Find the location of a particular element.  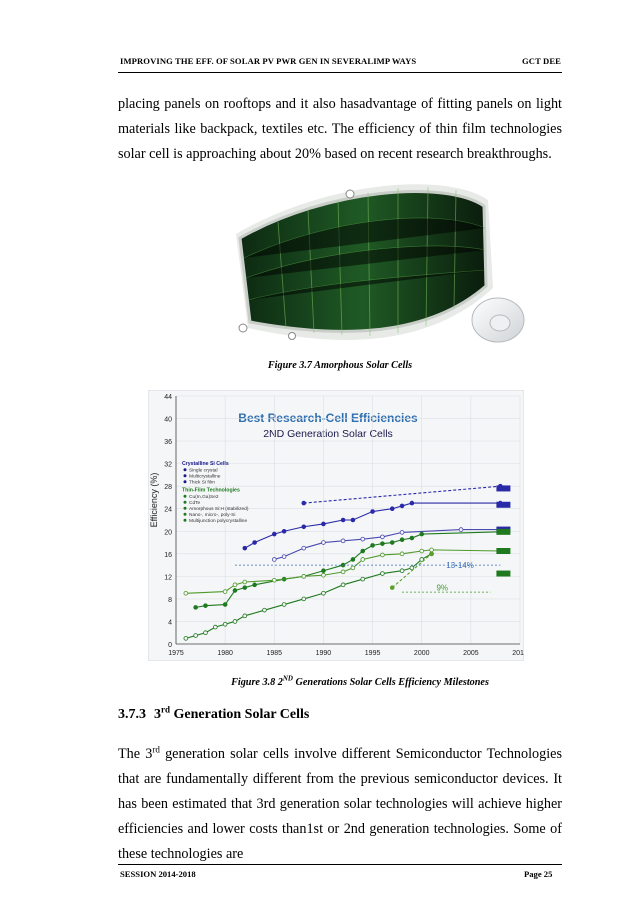

chart-subtitle: 2ND Generation Solar Cells is located at coordinates (328, 434).